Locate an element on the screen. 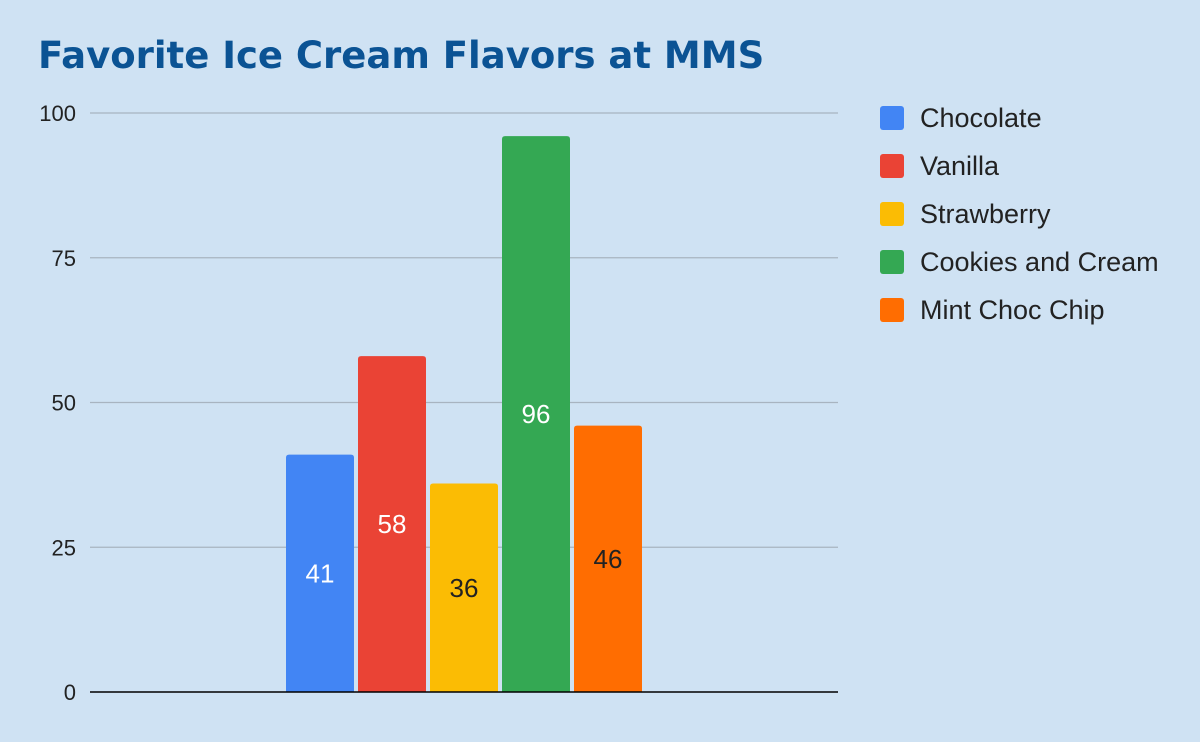  data-label-mint-choc-chip: 46 is located at coordinates (608, 559).